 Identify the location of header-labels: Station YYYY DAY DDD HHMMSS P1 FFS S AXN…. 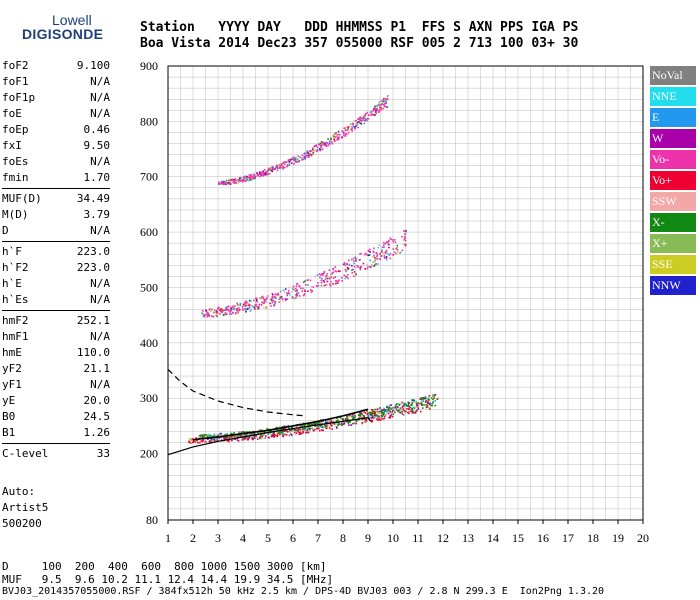
(359, 27).